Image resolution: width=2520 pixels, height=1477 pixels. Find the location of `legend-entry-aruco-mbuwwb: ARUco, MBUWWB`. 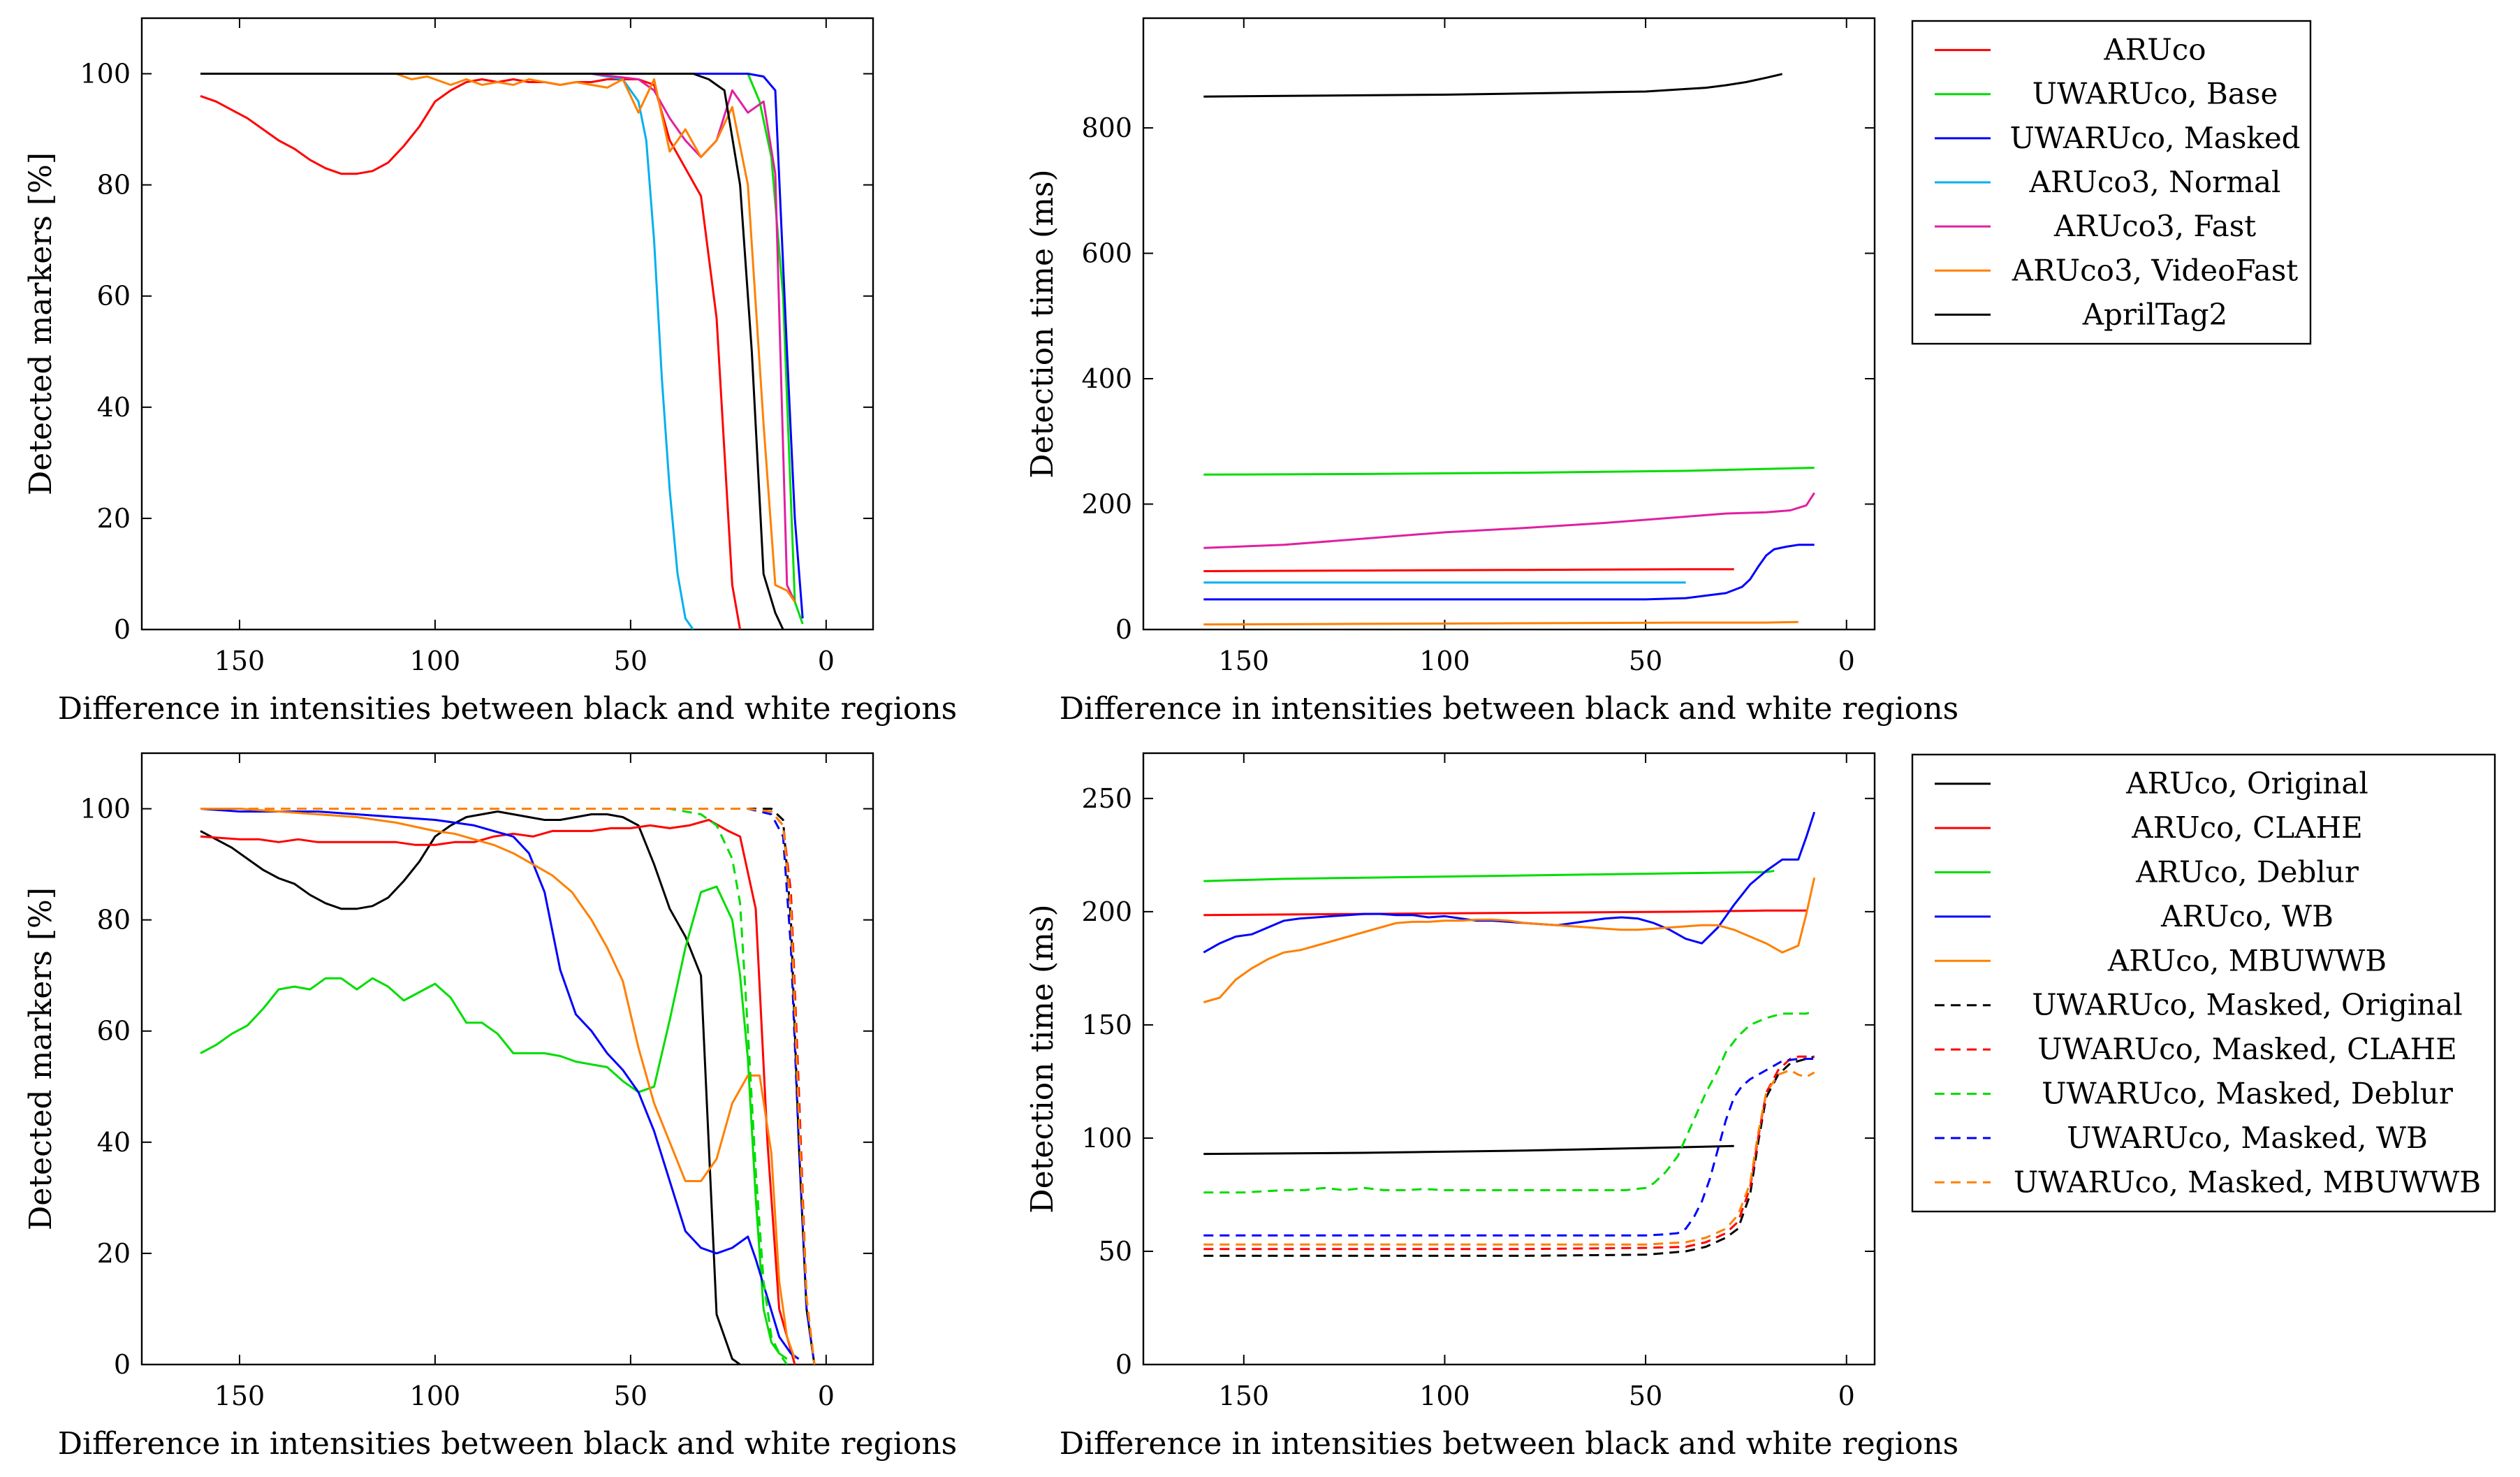

legend-entry-aruco-mbuwwb: ARUco, MBUWWB is located at coordinates (2247, 960).